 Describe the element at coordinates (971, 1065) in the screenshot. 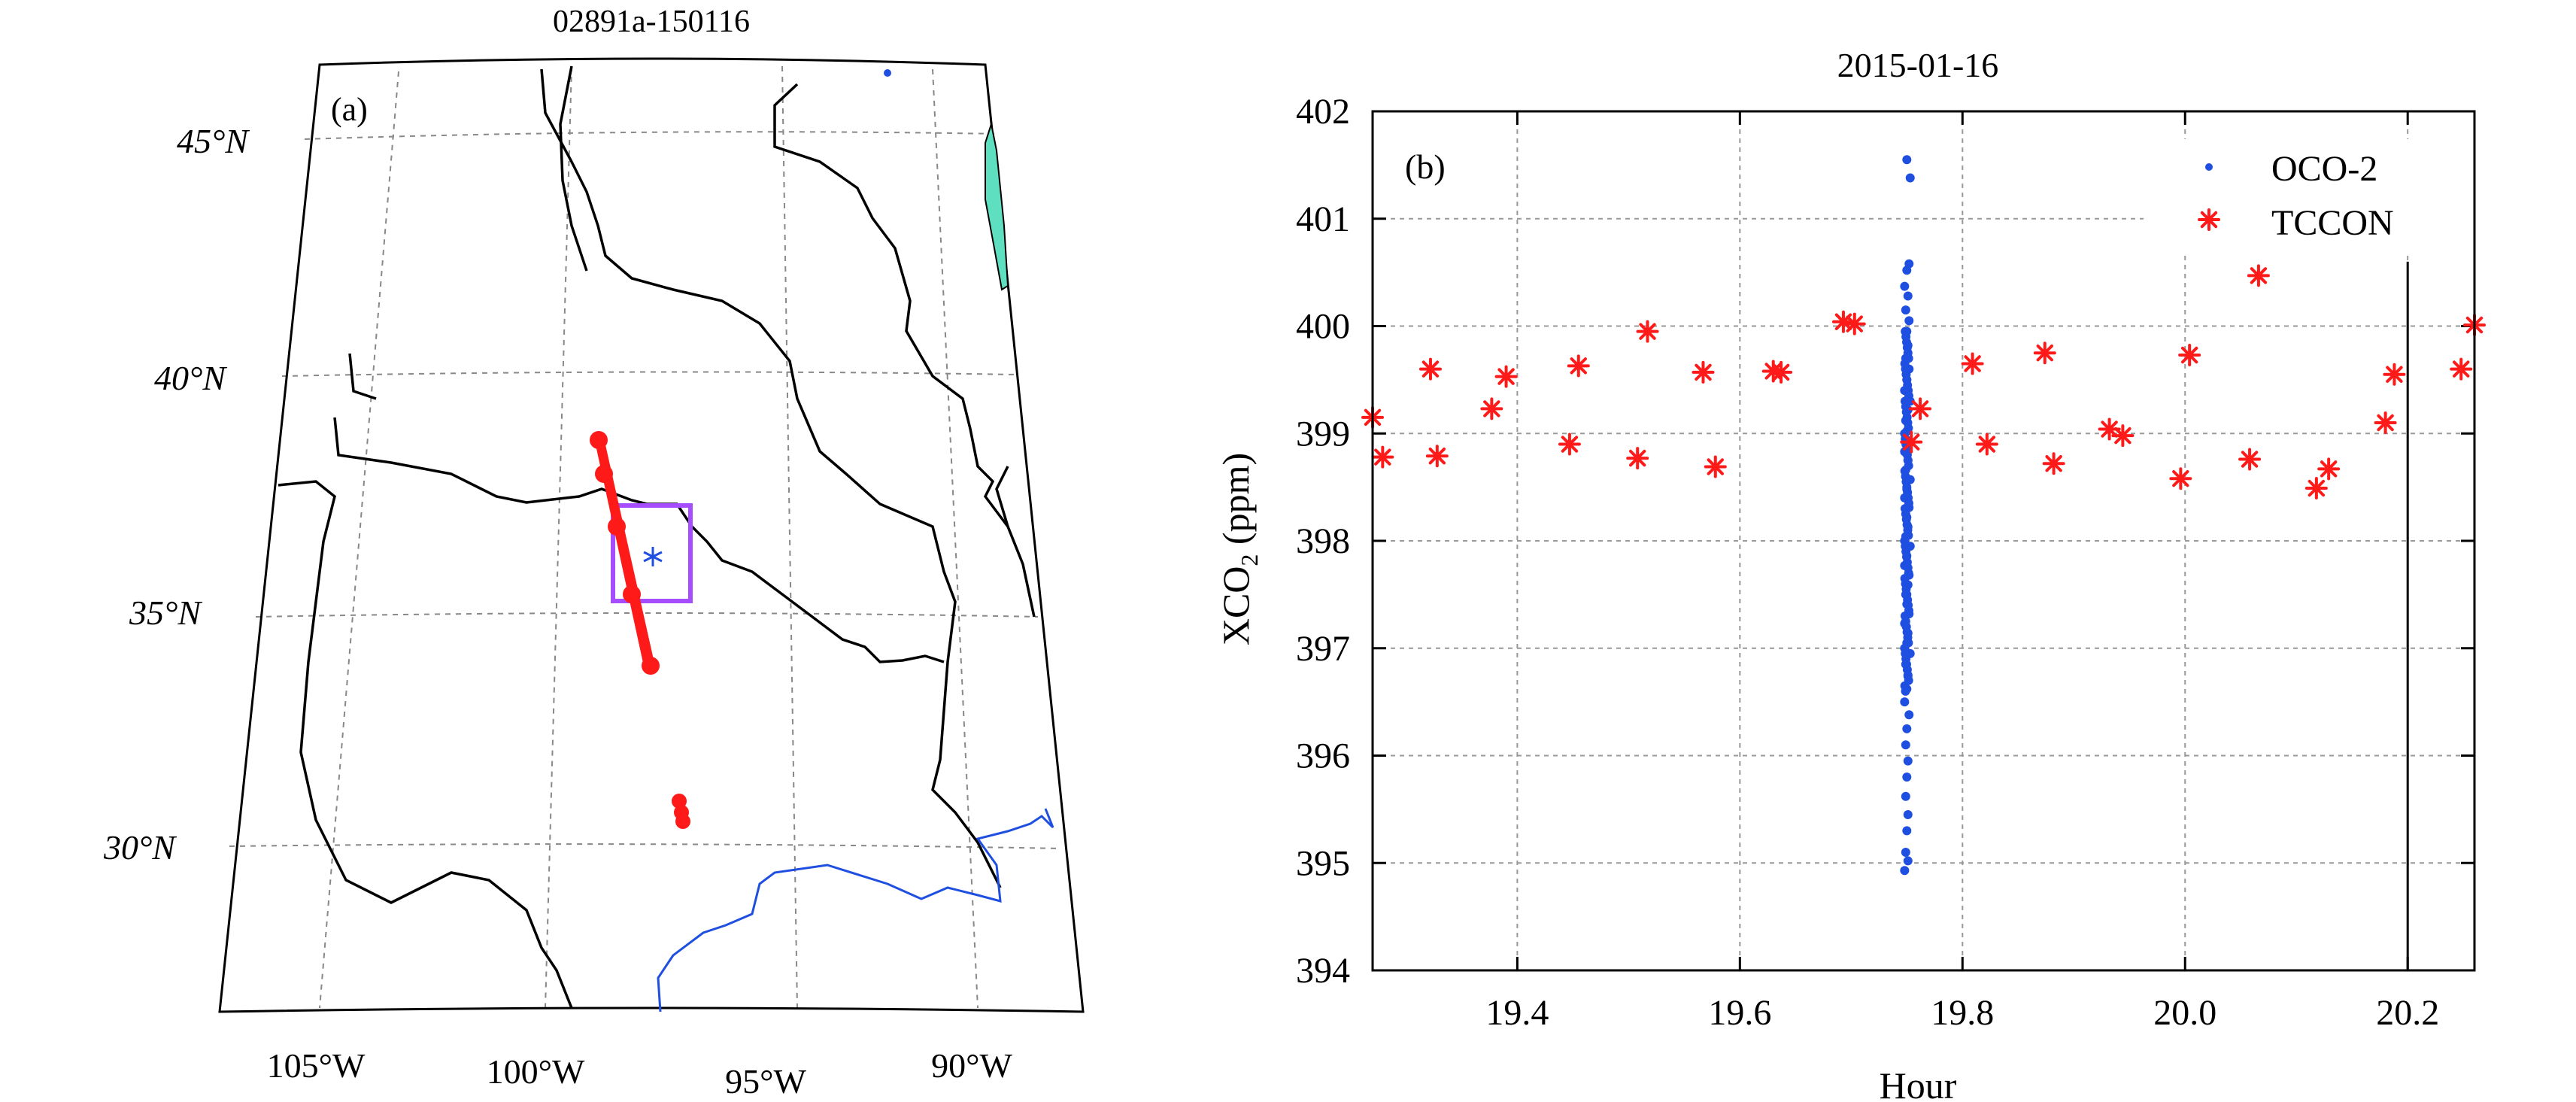

I see `lon-label-90: 90°W` at that location.